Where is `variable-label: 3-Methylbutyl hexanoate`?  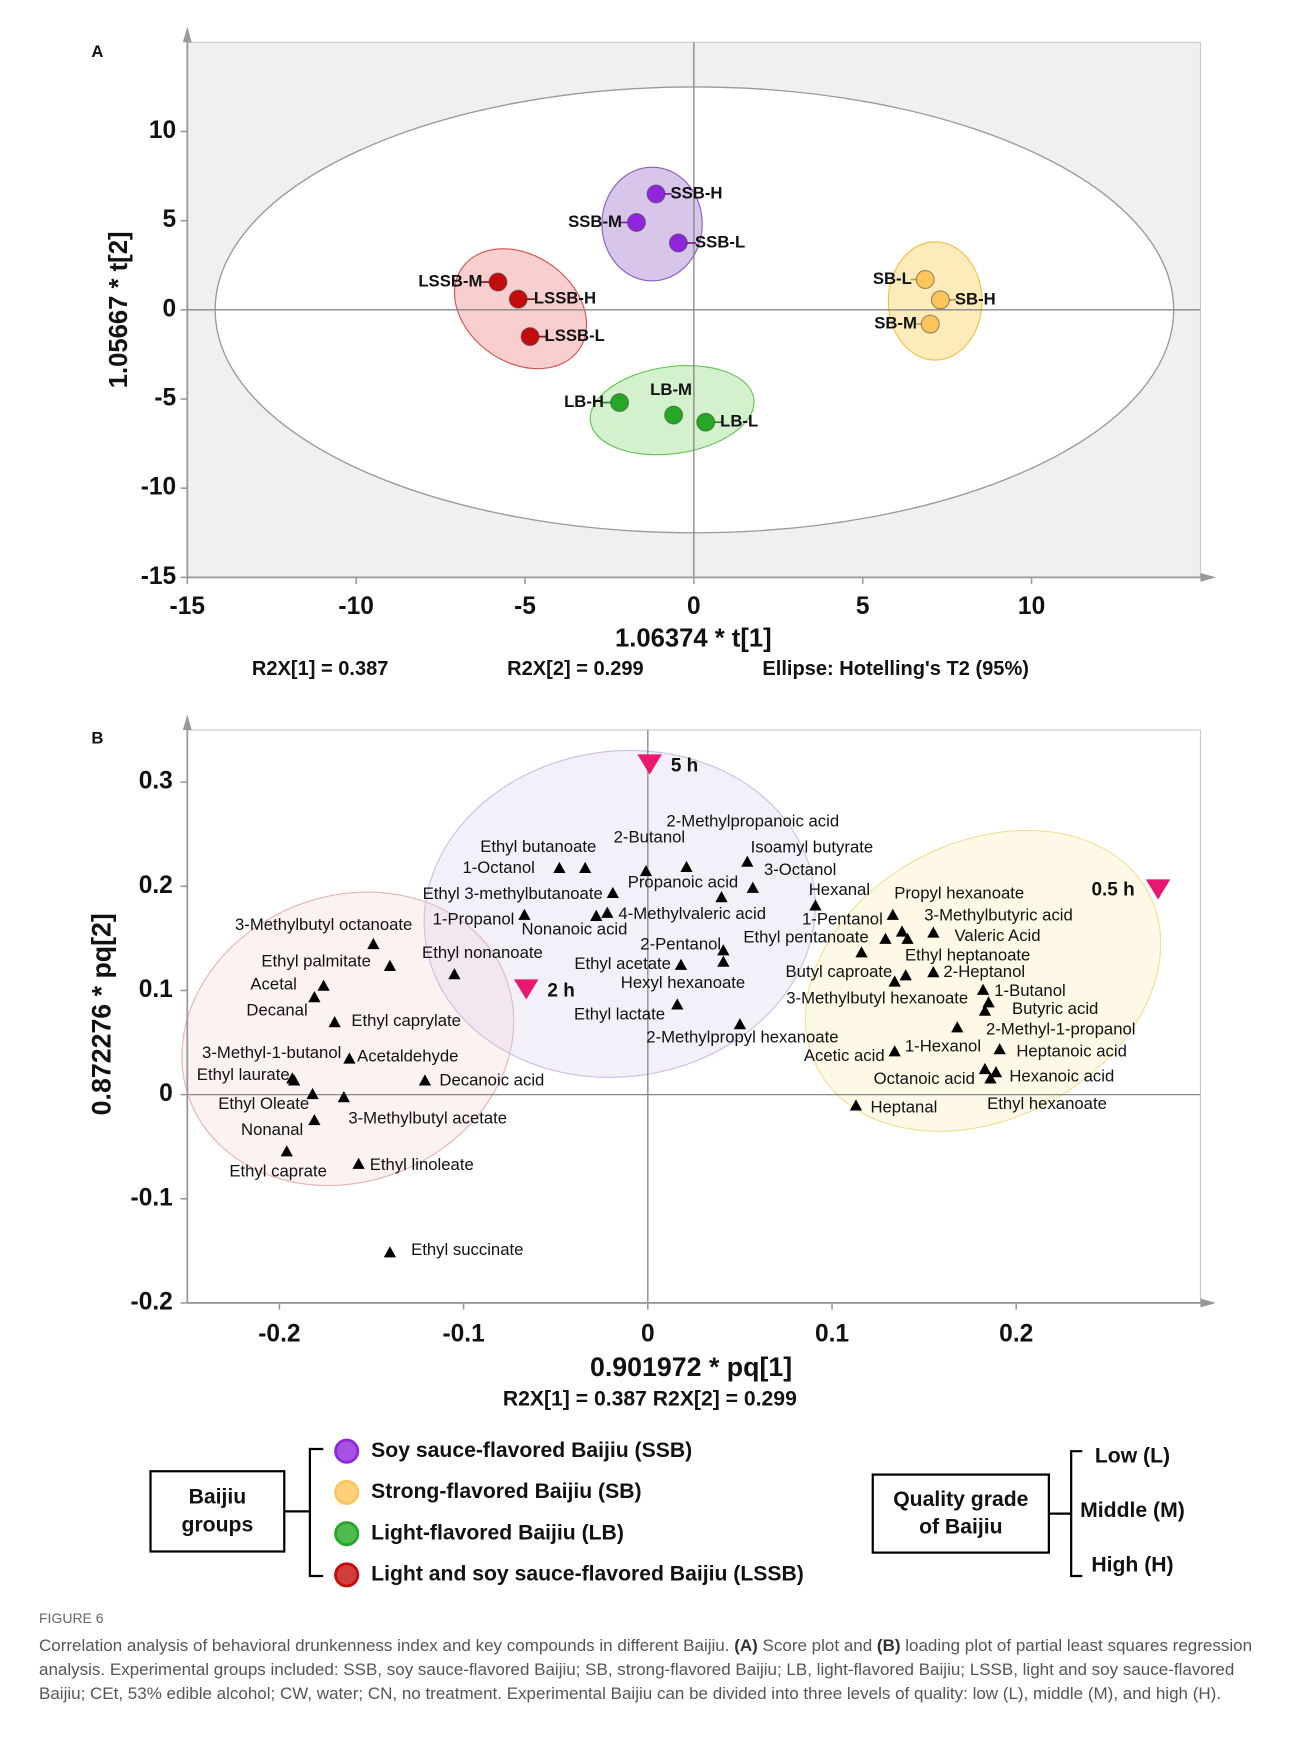 variable-label: 3-Methylbutyl hexanoate is located at coordinates (877, 997).